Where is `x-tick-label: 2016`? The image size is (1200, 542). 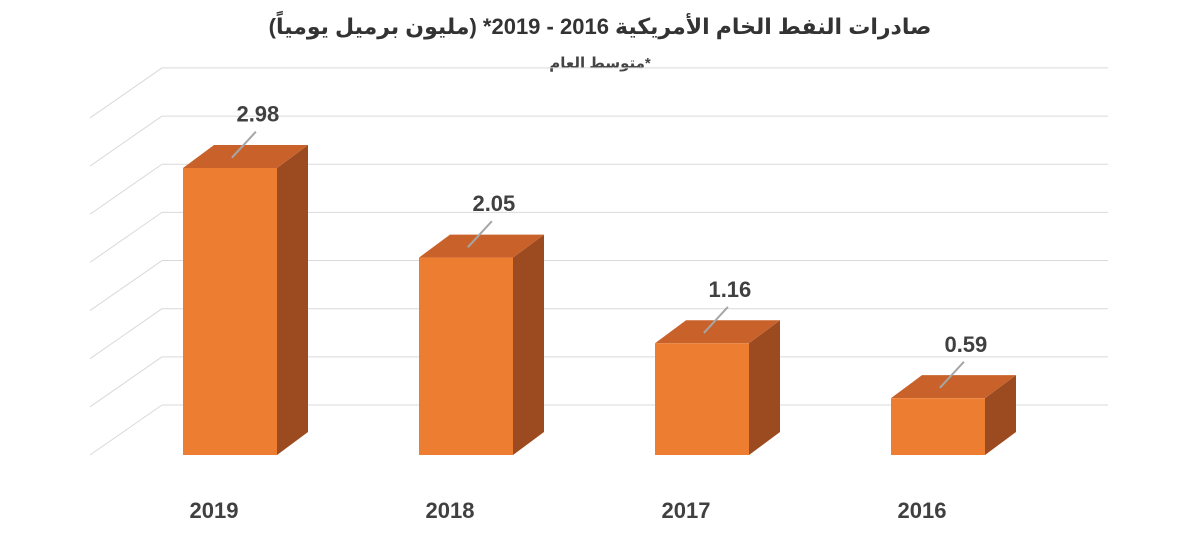 x-tick-label: 2016 is located at coordinates (922, 510).